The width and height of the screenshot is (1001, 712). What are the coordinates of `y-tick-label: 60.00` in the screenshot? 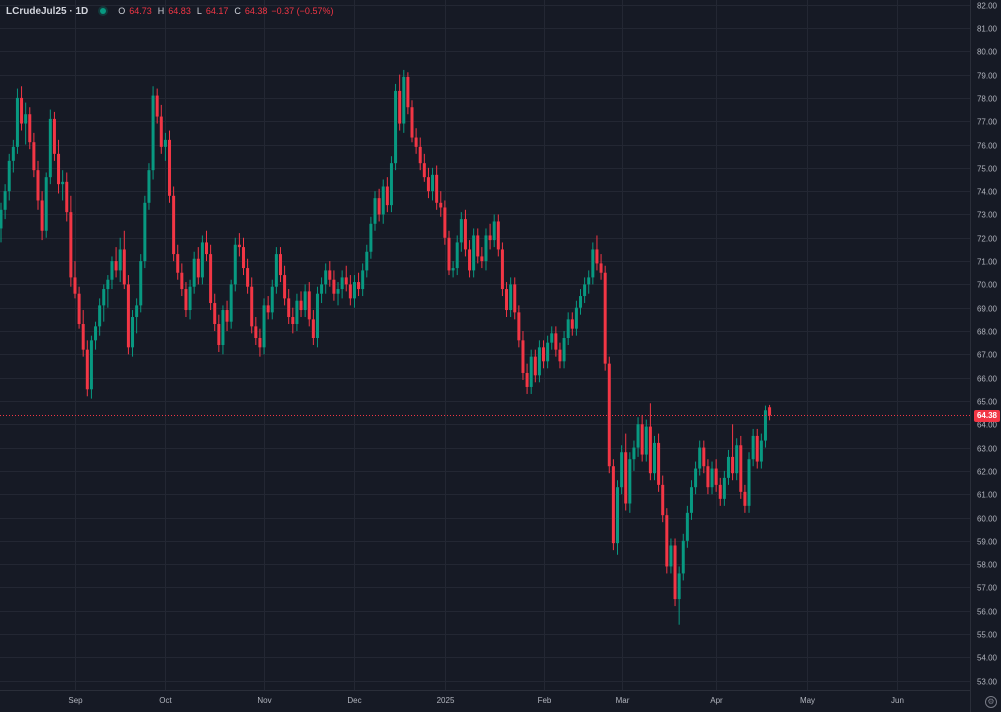 It's located at (987, 519).